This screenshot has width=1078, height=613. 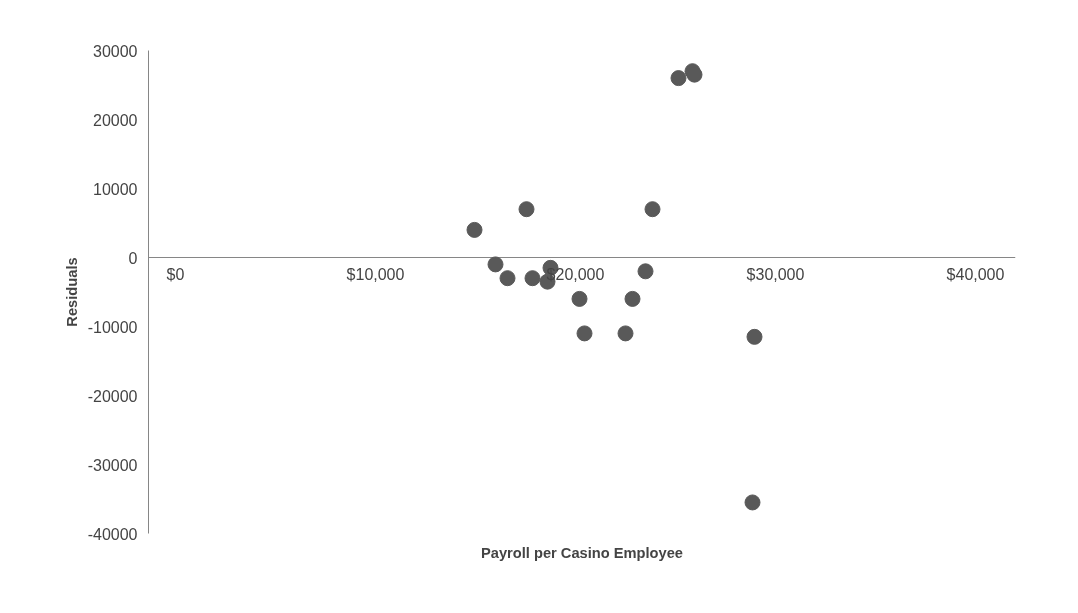 What do you see at coordinates (71, 292) in the screenshot?
I see `y-axis-title: Residuals` at bounding box center [71, 292].